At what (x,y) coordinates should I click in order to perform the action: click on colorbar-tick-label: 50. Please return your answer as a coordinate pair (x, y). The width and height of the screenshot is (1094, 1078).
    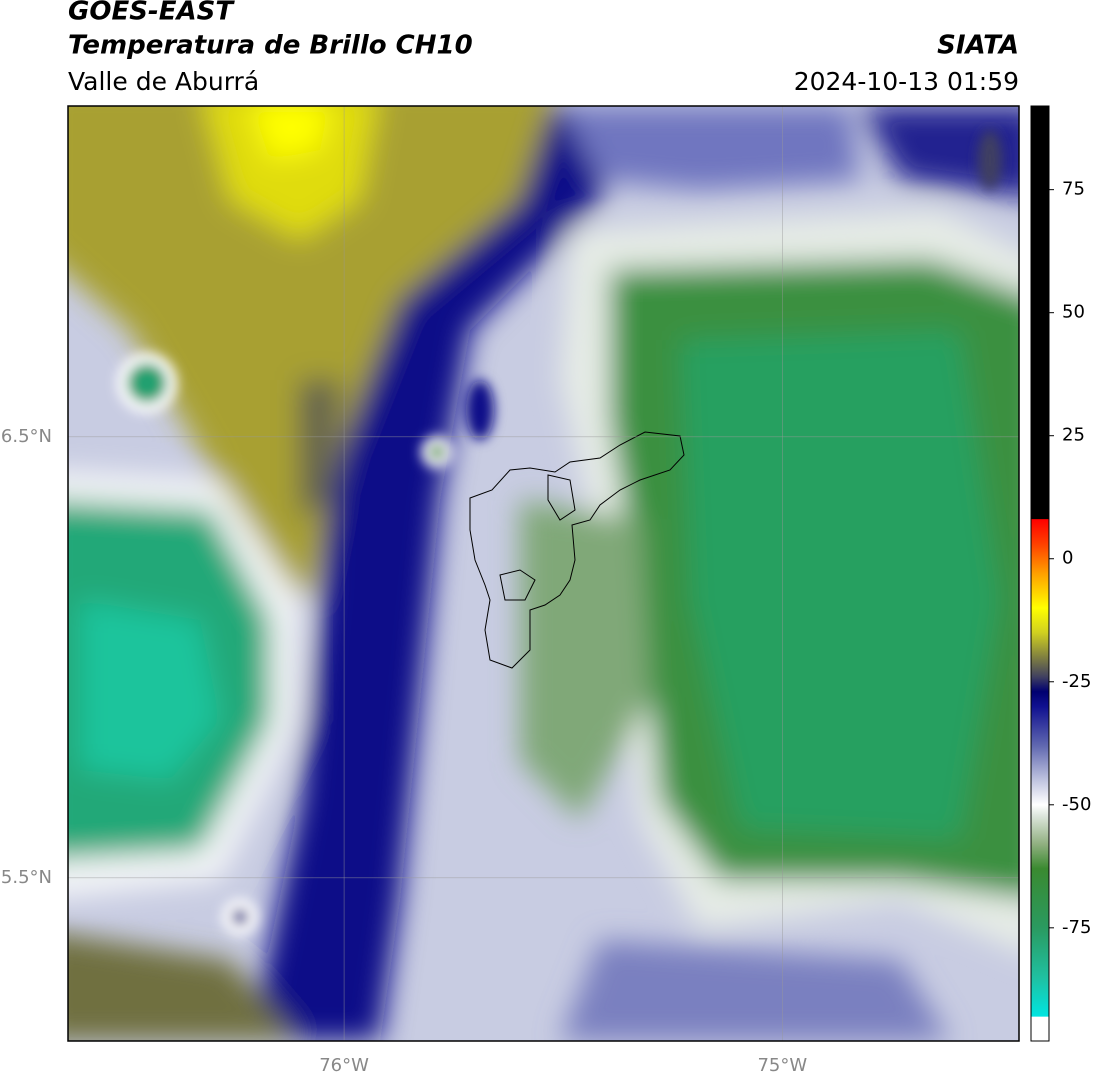
    Looking at the image, I should click on (1073, 312).